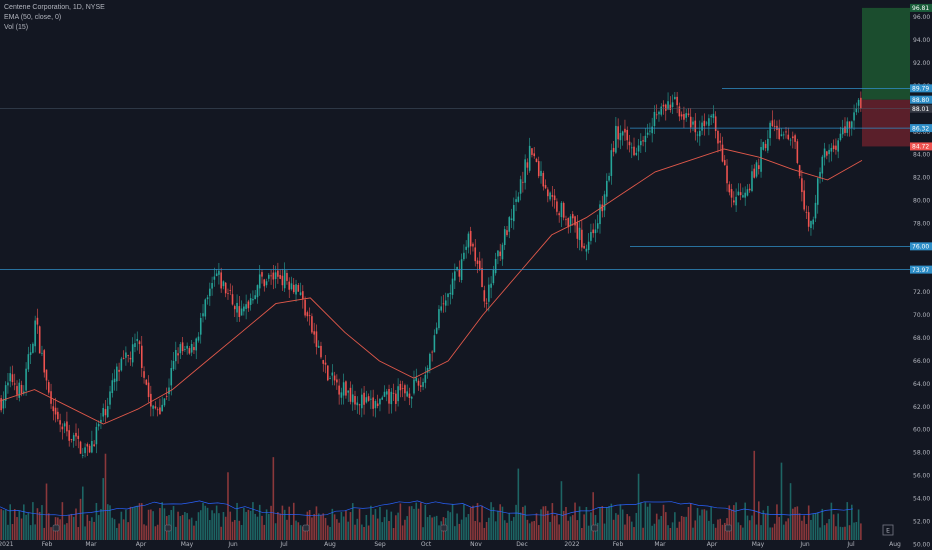 Image resolution: width=932 pixels, height=550 pixels. I want to click on legend-ema: EMA (50, close, 0), so click(33, 17).